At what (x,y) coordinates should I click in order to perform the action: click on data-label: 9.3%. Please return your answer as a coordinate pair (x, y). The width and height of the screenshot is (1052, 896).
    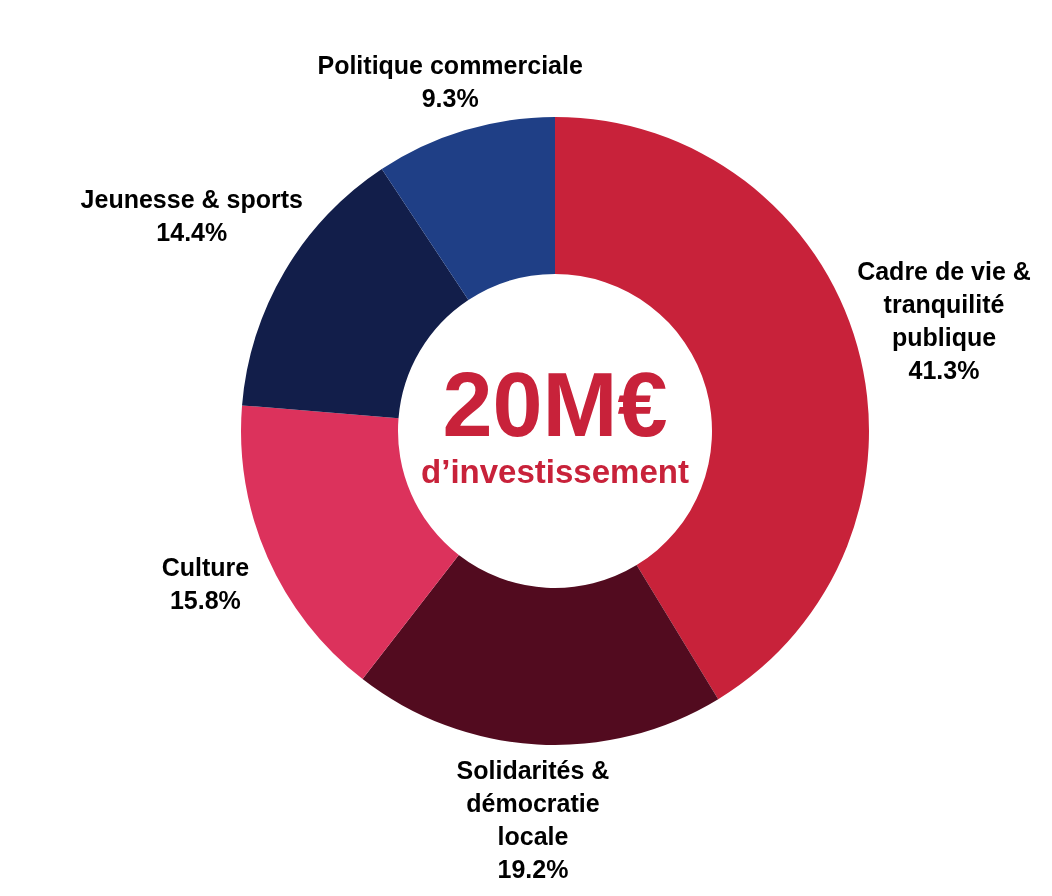
    Looking at the image, I should click on (450, 97).